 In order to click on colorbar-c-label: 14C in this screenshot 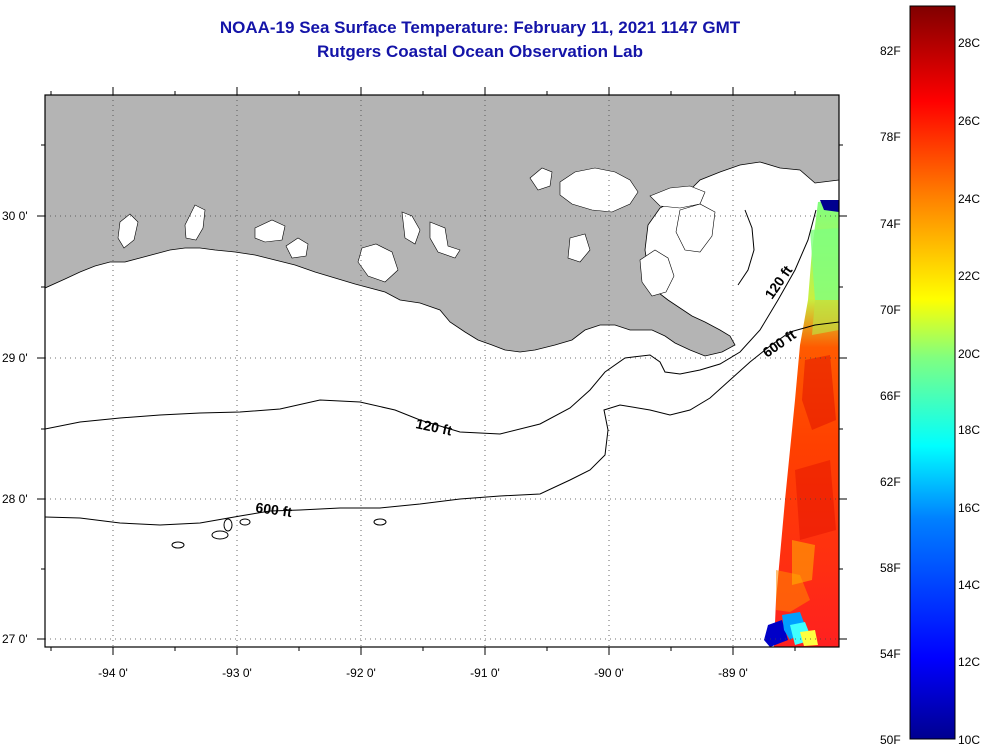, I will do `click(969, 585)`.